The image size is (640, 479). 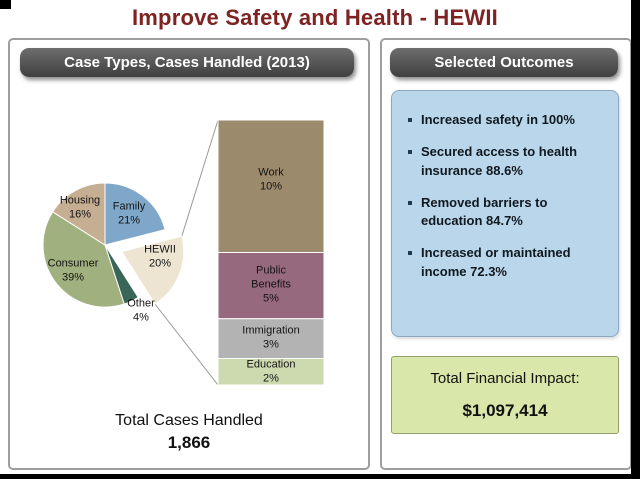 What do you see at coordinates (271, 330) in the screenshot?
I see `label-text: Immigration` at bounding box center [271, 330].